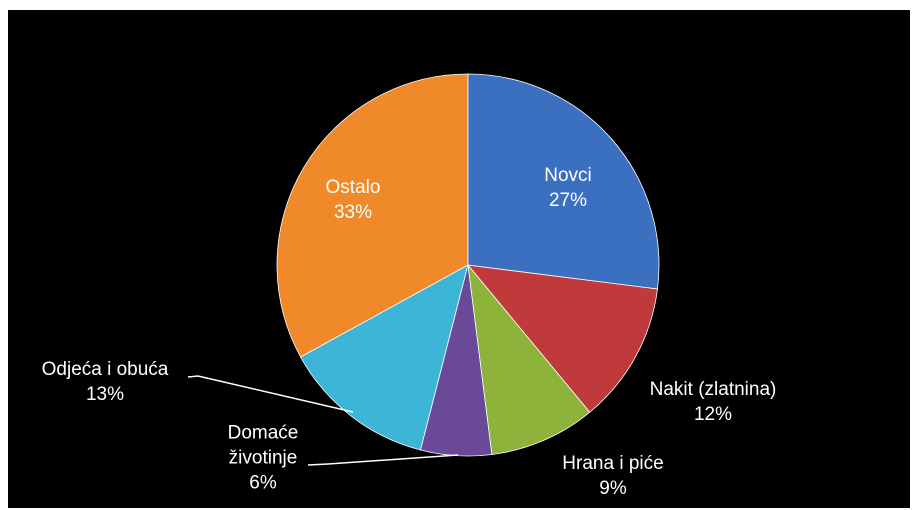 Image resolution: width=917 pixels, height=510 pixels. What do you see at coordinates (353, 200) in the screenshot?
I see `slice-label: Ostalo 33%` at bounding box center [353, 200].